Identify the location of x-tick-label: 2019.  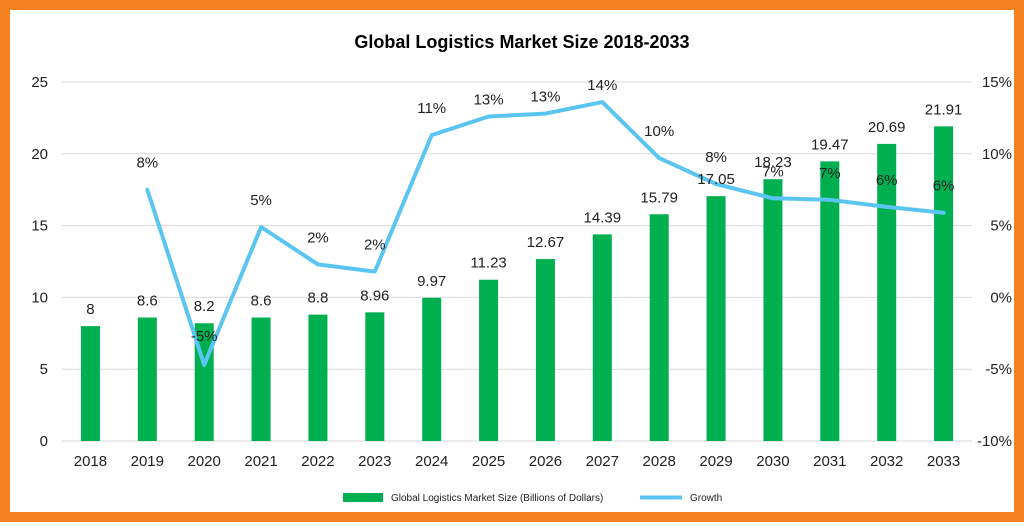
(147, 461).